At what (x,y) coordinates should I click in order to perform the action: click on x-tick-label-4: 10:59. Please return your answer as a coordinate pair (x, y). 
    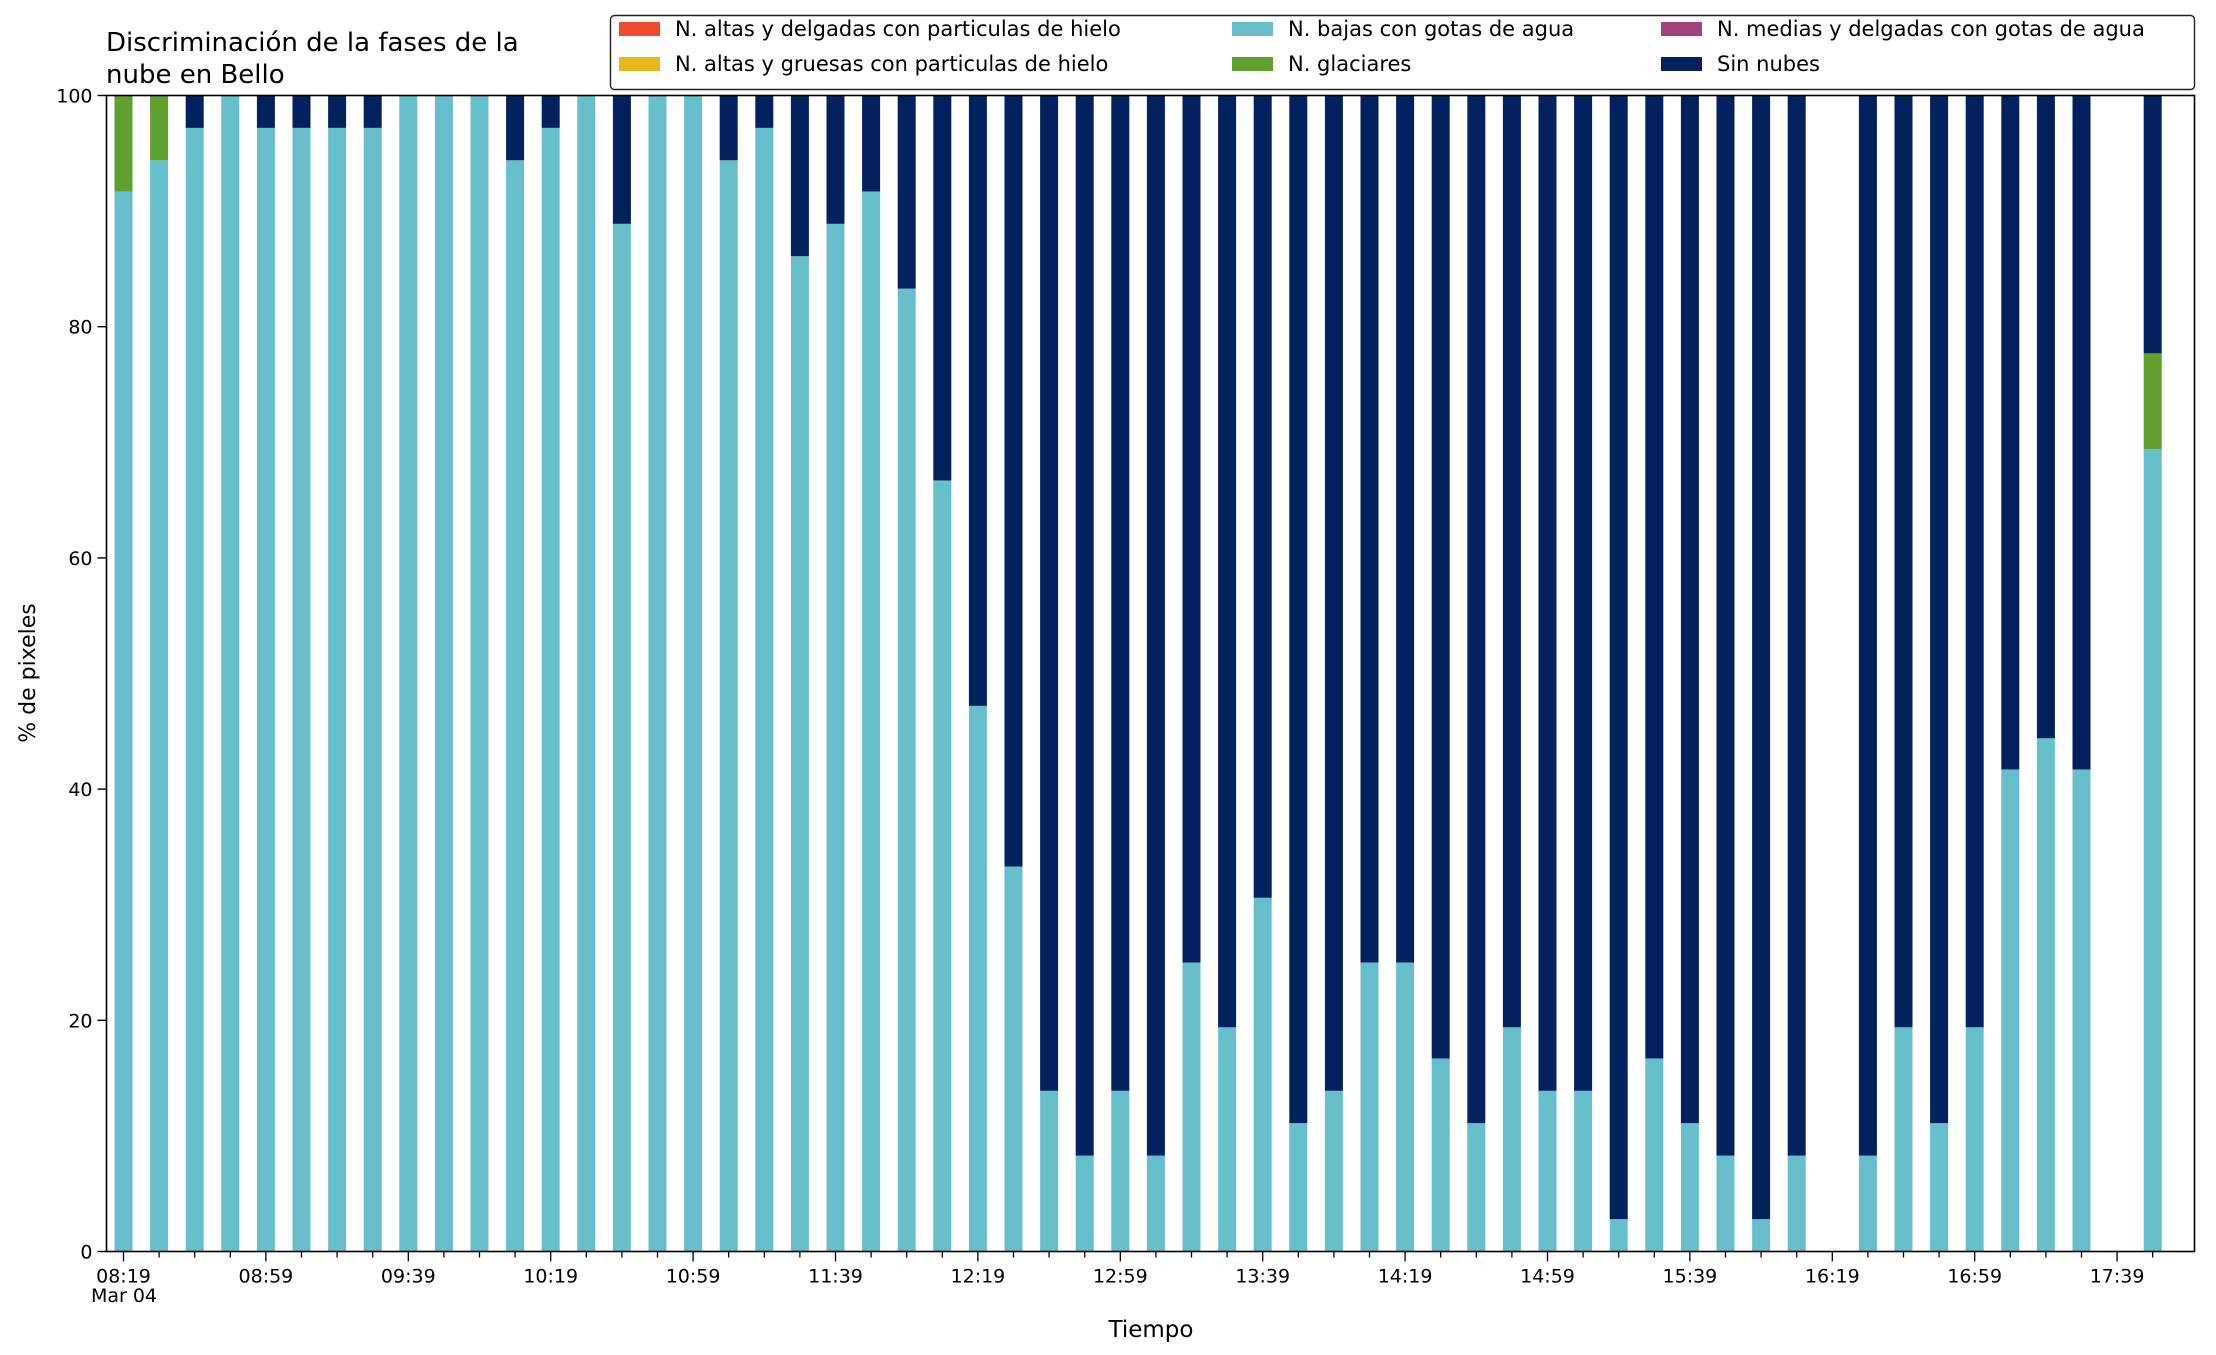
    Looking at the image, I should click on (693, 1277).